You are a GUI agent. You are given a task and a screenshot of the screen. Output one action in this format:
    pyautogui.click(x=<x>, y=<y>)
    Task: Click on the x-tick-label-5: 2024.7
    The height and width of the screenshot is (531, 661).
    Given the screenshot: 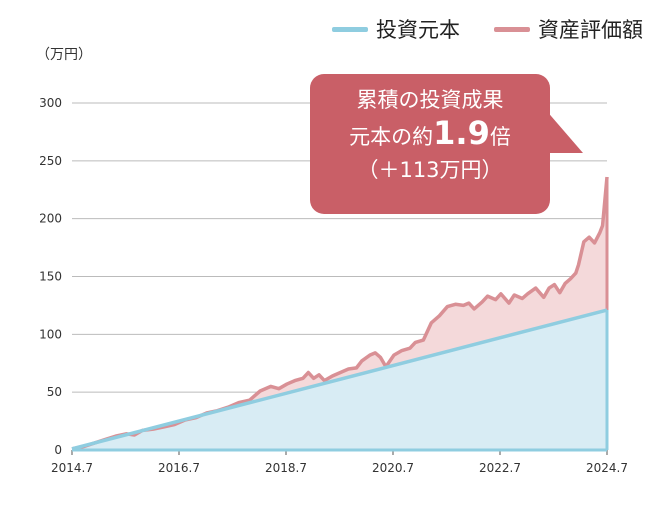 What is the action you would take?
    pyautogui.click(x=607, y=468)
    